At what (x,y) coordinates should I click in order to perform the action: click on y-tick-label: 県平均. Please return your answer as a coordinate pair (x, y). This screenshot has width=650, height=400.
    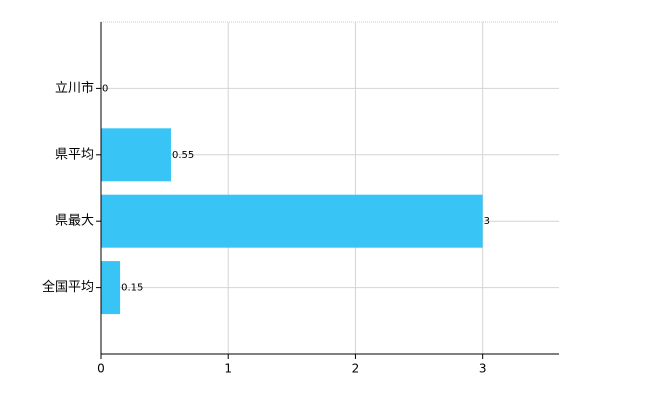
    Looking at the image, I should click on (74, 154).